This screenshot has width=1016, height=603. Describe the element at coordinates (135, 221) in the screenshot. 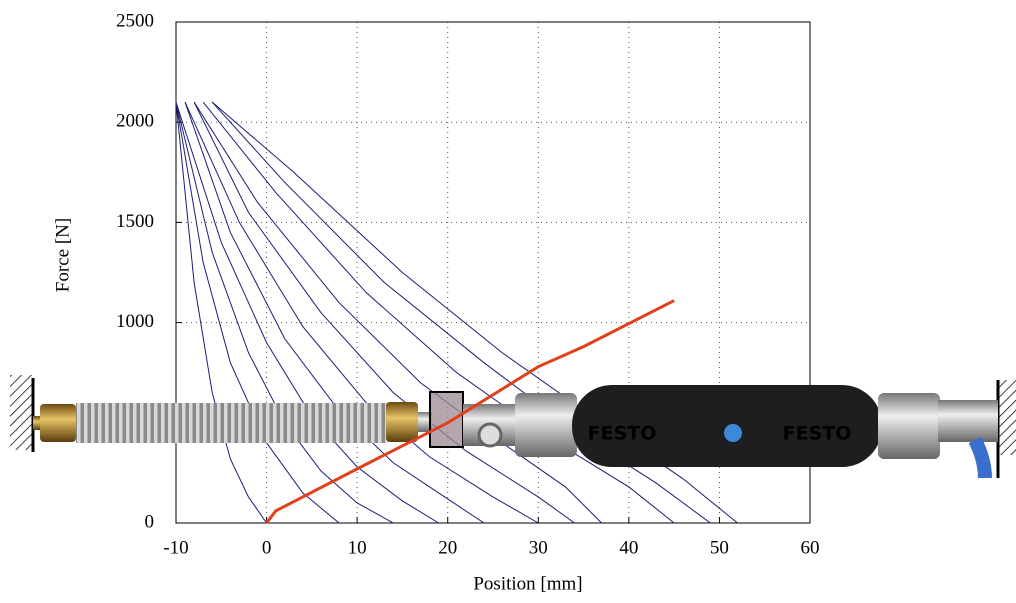

I see `y-tick-label: 1500` at that location.